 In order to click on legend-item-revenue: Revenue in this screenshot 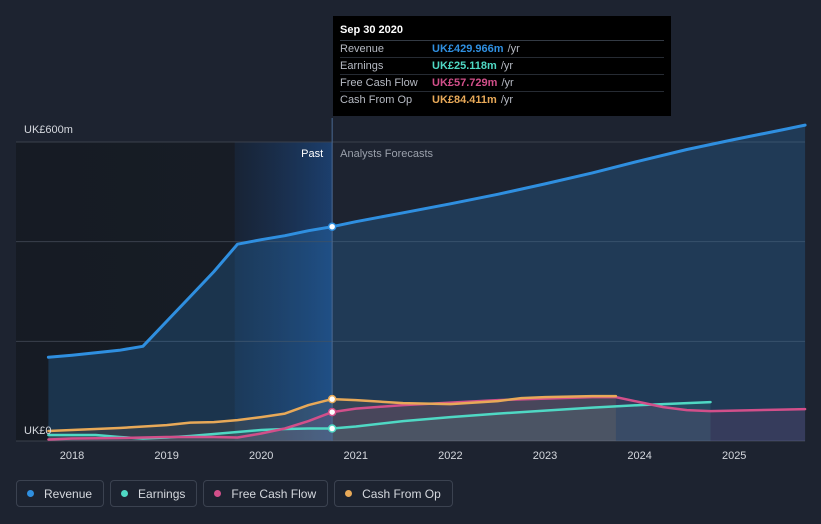, I will do `click(60, 493)`.